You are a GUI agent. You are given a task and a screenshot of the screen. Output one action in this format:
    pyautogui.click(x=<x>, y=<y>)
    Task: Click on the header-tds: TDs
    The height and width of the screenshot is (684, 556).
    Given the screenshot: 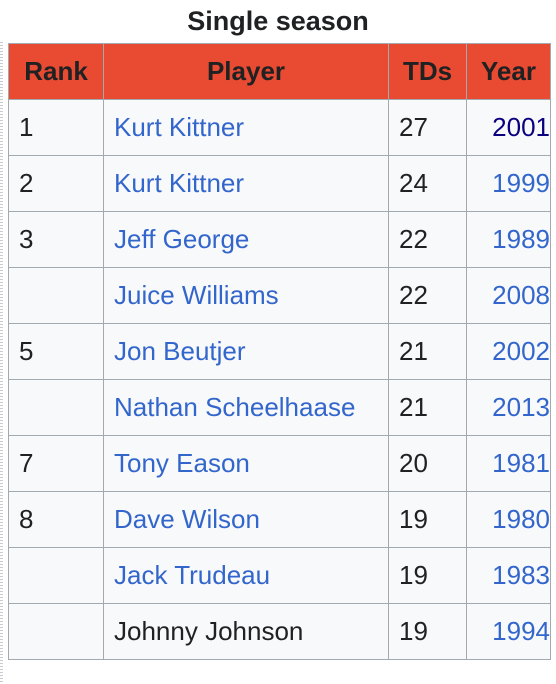 What is the action you would take?
    pyautogui.click(x=427, y=71)
    